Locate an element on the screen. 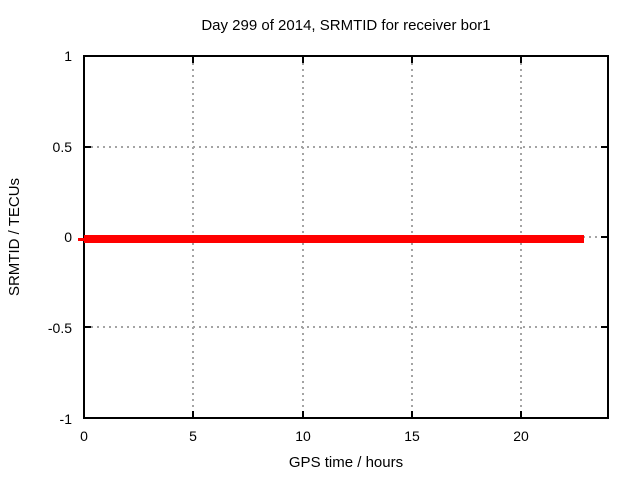 This screenshot has height=480, width=640. y-tick-label-1: 1 is located at coordinates (68, 56).